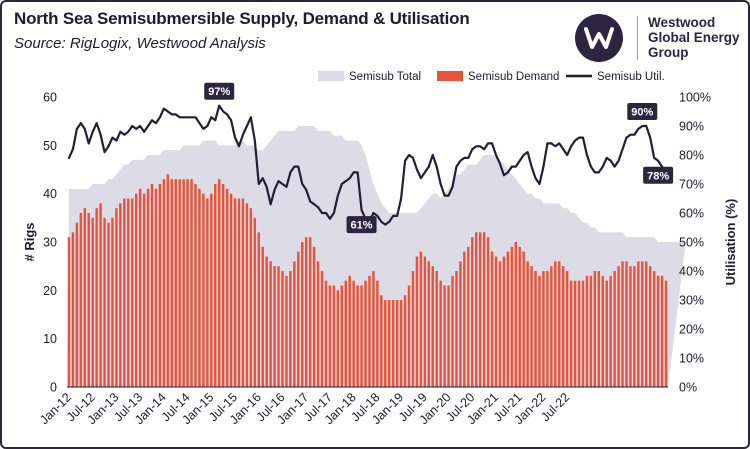 This screenshot has height=449, width=750. I want to click on y2-tick-label: 100%, so click(695, 98).